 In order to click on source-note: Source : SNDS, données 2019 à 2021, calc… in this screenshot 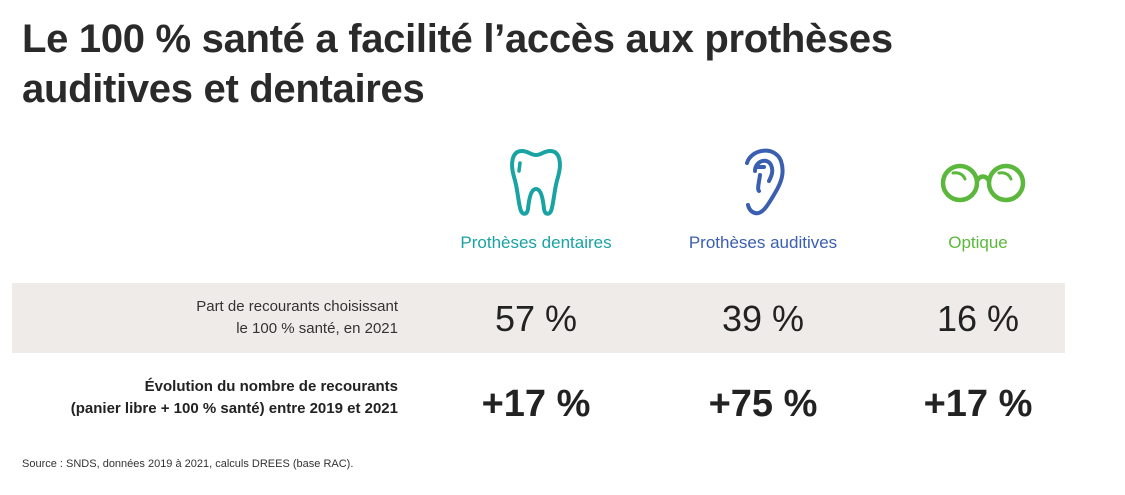, I will do `click(188, 464)`.